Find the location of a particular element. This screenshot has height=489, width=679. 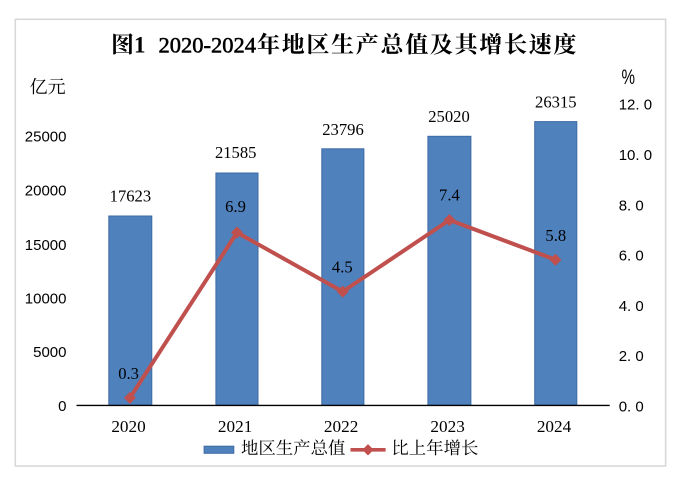

svg-text: 5.8 is located at coordinates (555, 235).